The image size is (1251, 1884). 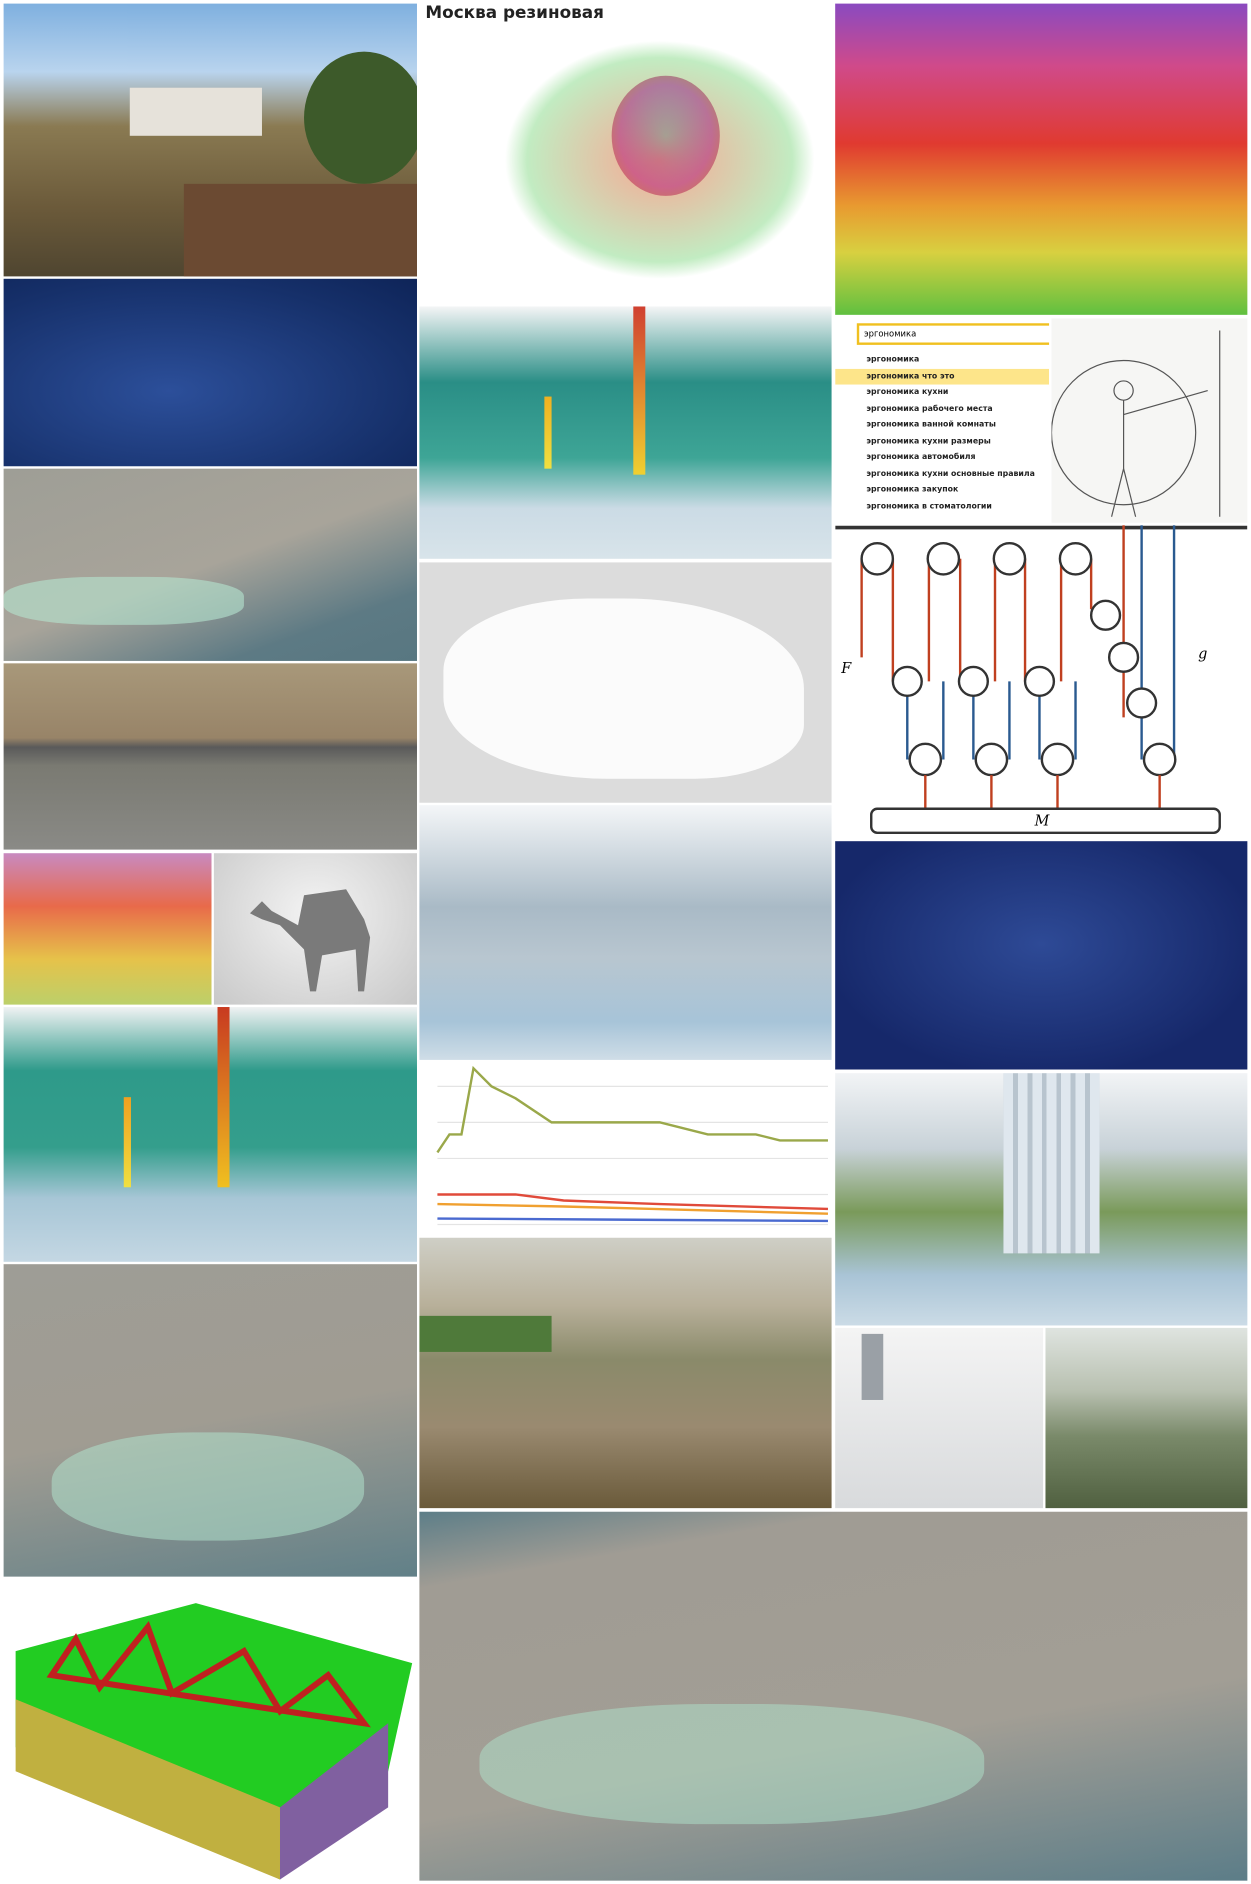 What do you see at coordinates (514, 13) in the screenshot?
I see `moscow-title: Москва резиновая` at bounding box center [514, 13].